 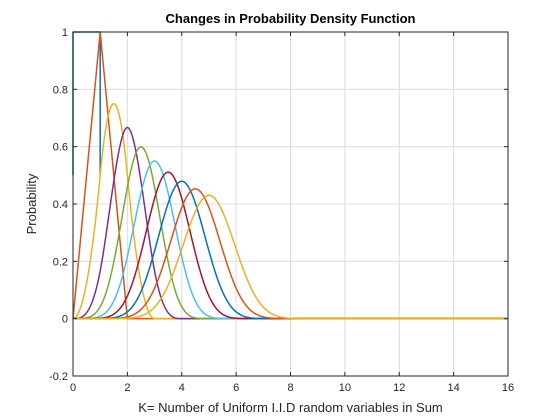 I want to click on x-tick-label: 12, so click(x=399, y=388).